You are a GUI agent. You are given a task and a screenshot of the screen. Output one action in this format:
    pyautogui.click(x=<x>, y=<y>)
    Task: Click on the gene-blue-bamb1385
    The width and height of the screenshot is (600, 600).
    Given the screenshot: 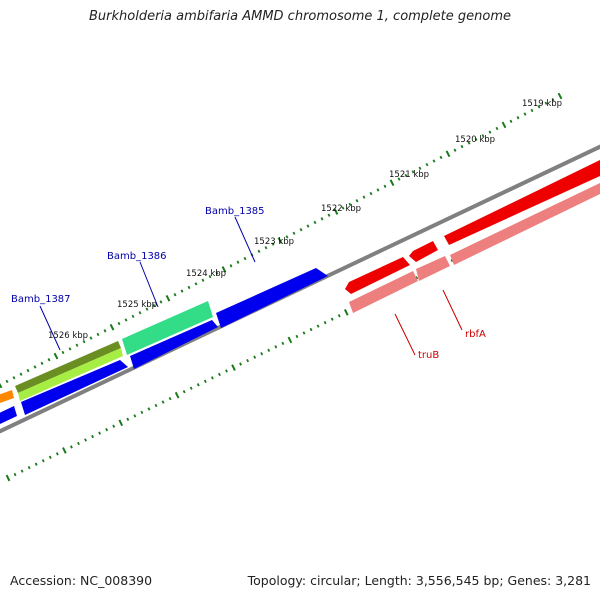 What is the action you would take?
    pyautogui.click(x=272, y=298)
    